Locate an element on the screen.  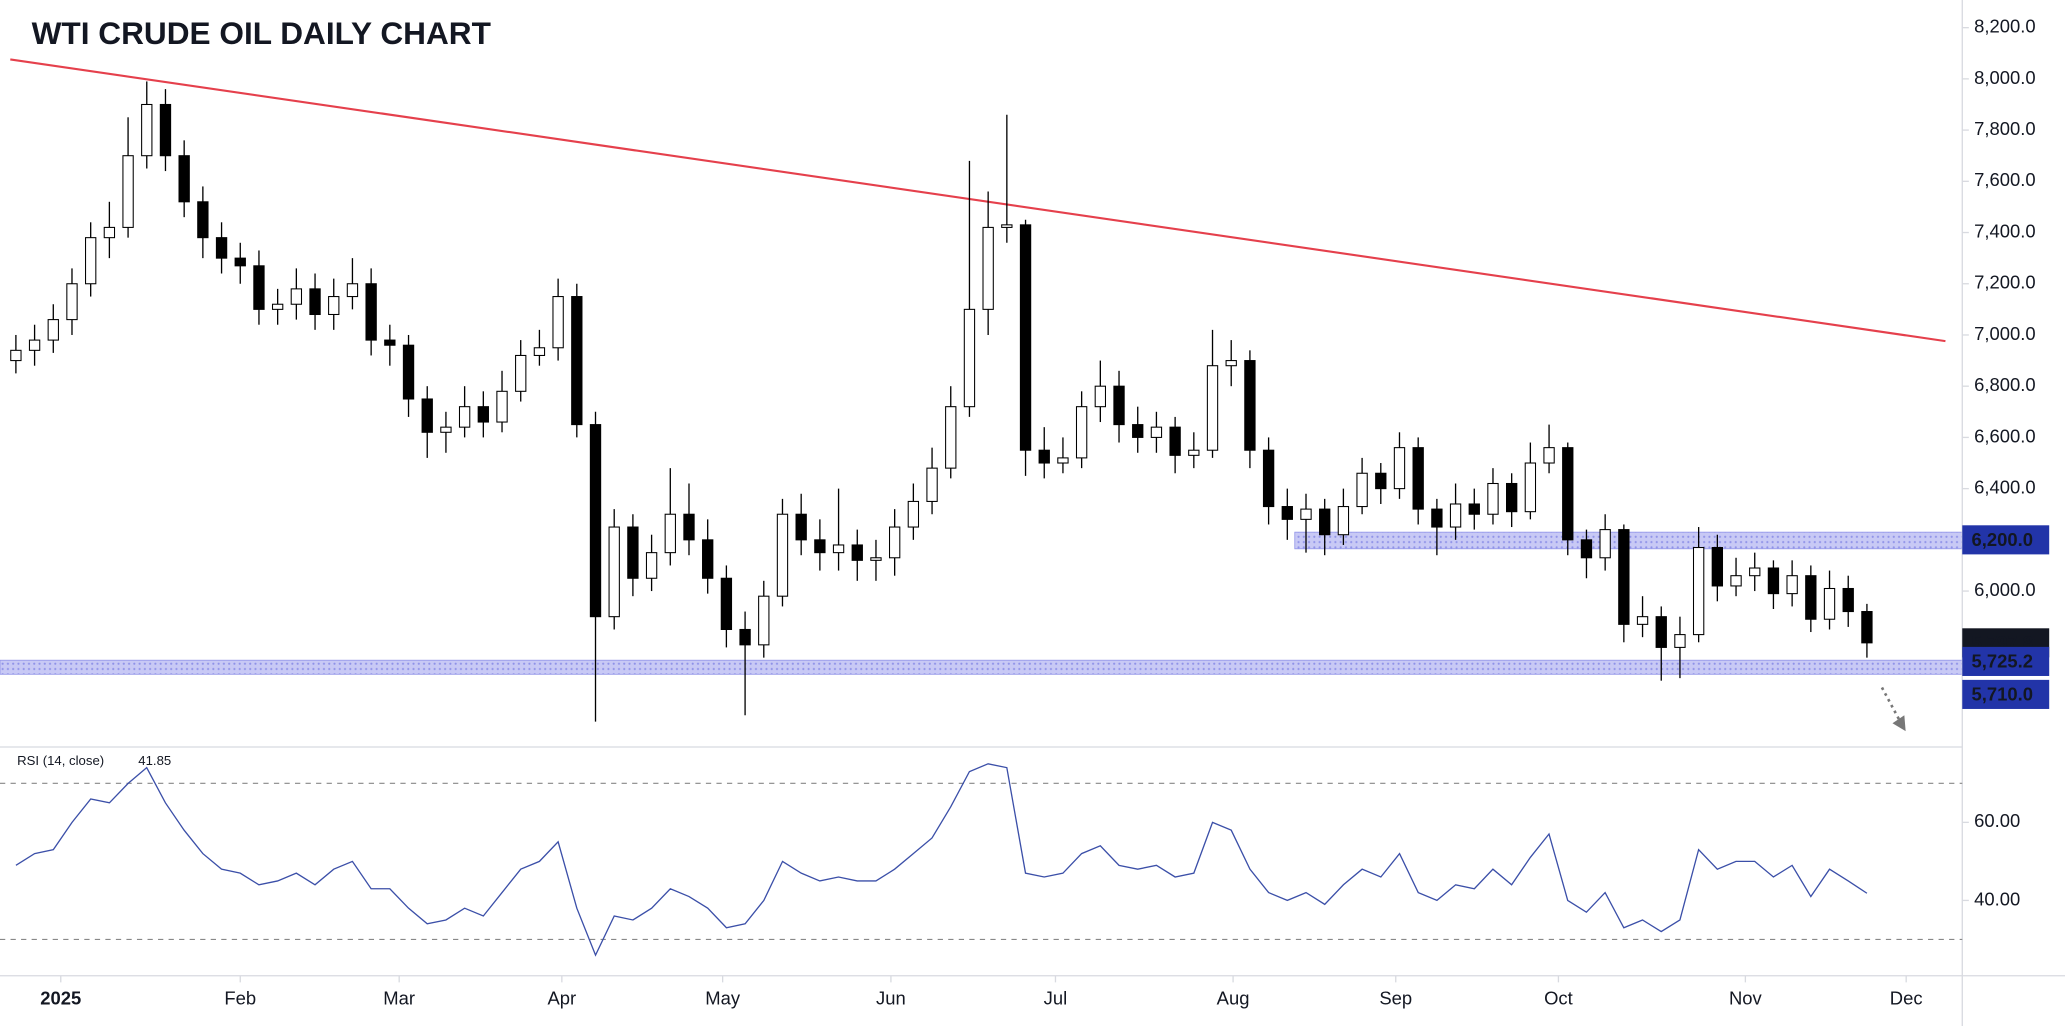
y-tick-label: 8,200.0 is located at coordinates (2005, 26).